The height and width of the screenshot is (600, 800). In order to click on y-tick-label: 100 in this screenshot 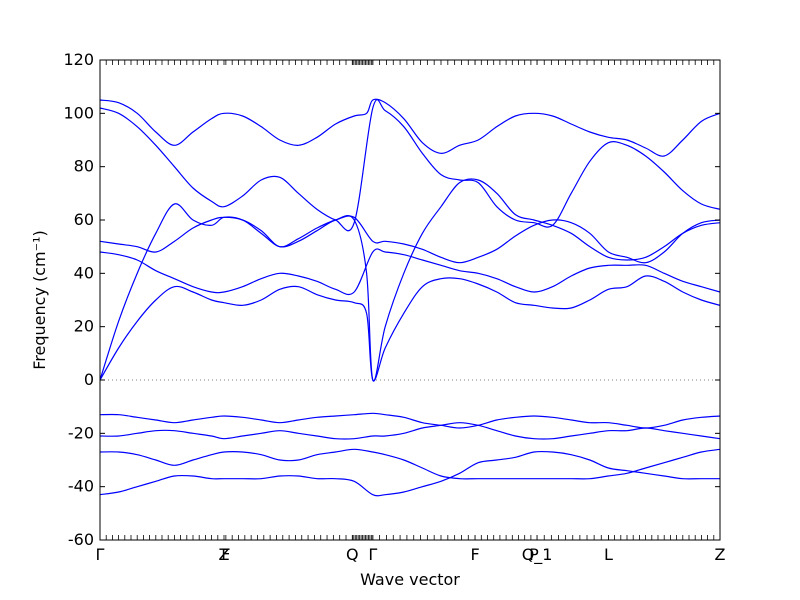, I will do `click(78, 112)`.